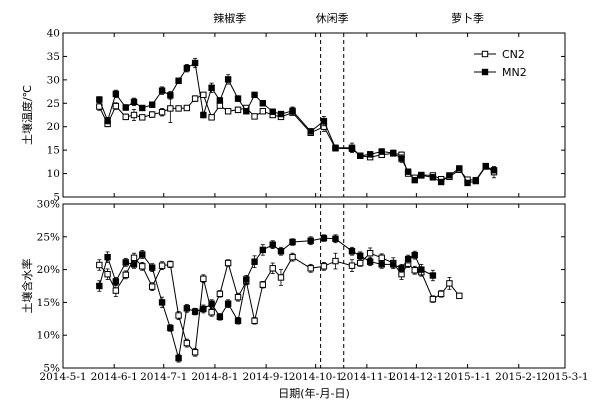 The image size is (599, 405). What do you see at coordinates (27, 286) in the screenshot?
I see `y-axis-label: 土壤含水率` at bounding box center [27, 286].